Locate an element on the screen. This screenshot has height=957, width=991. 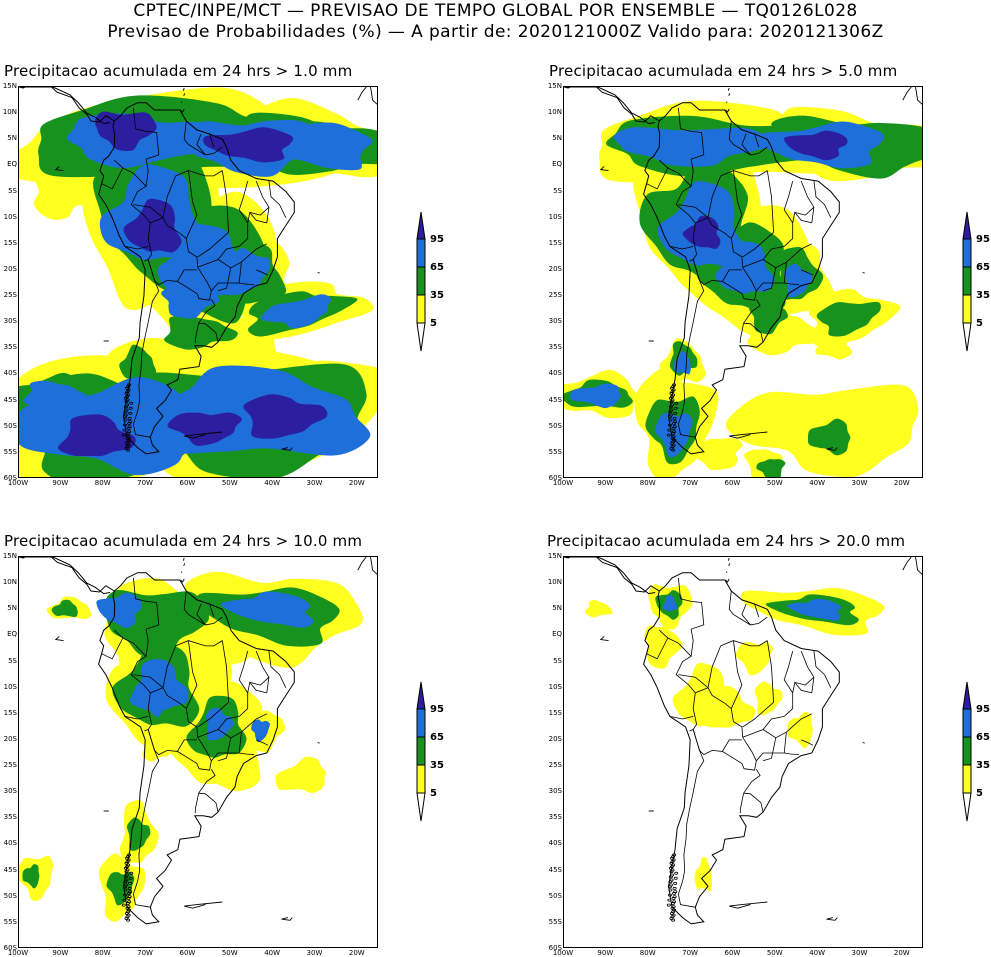
lon-tick-label: 70W is located at coordinates (145, 953).